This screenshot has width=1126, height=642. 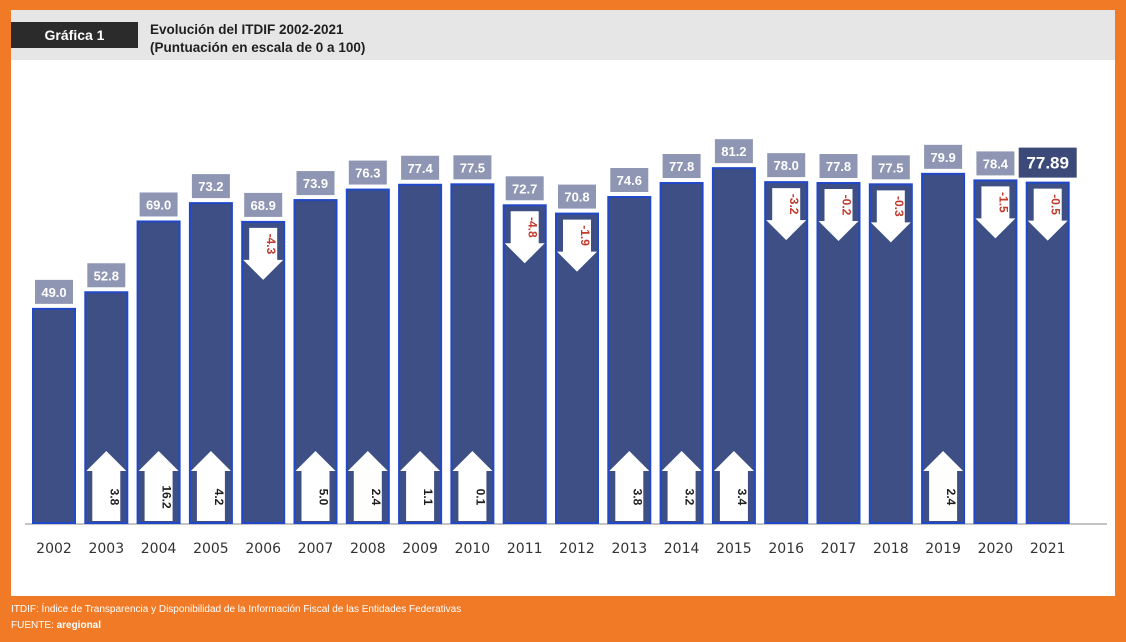 I want to click on down-arrow-2011, so click(x=524, y=237).